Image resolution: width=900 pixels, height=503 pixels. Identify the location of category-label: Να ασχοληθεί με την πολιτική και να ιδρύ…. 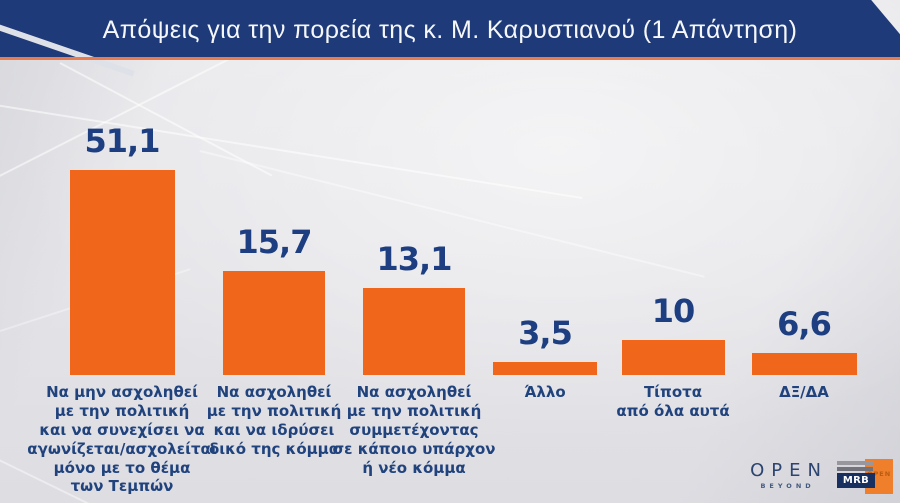
(274, 420).